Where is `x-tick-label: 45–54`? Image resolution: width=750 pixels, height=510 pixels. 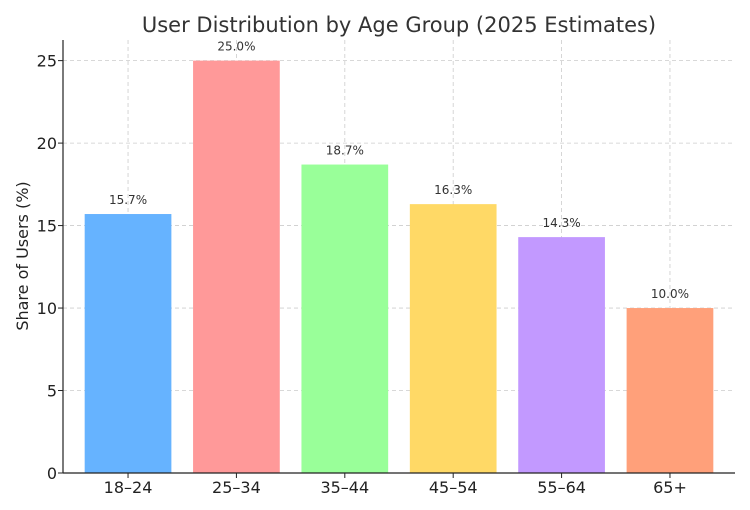
x-tick-label: 45–54 is located at coordinates (453, 487).